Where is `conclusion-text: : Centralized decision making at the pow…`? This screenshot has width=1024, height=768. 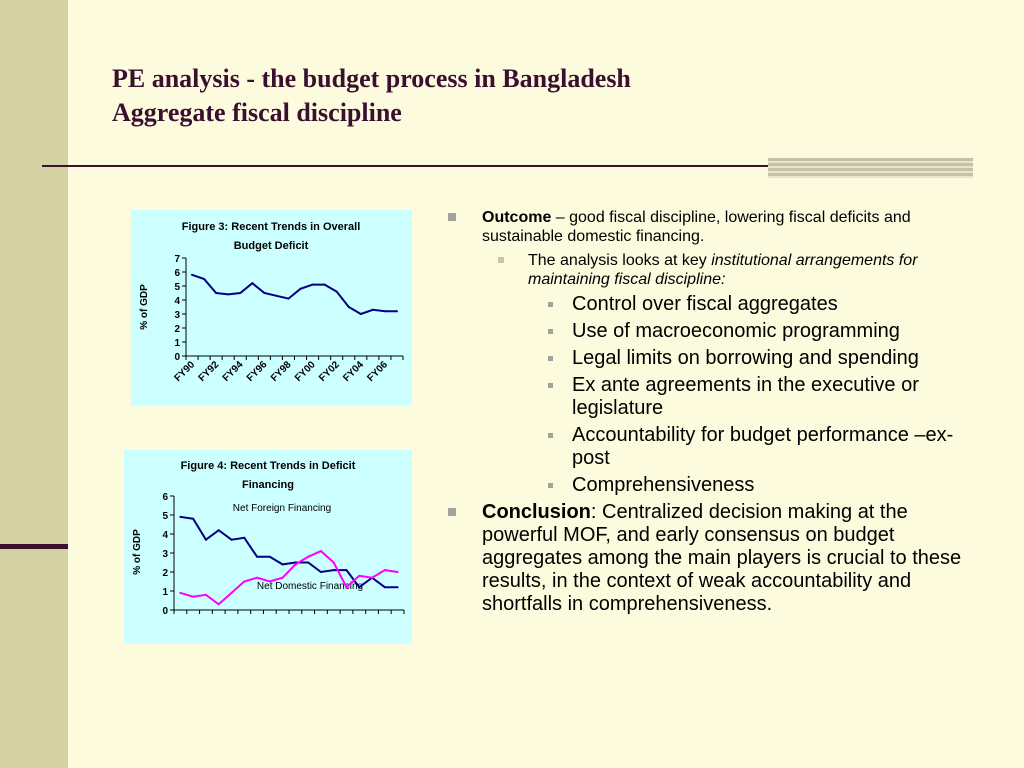
conclusion-text: : Centralized decision making at the pow… is located at coordinates (722, 558).